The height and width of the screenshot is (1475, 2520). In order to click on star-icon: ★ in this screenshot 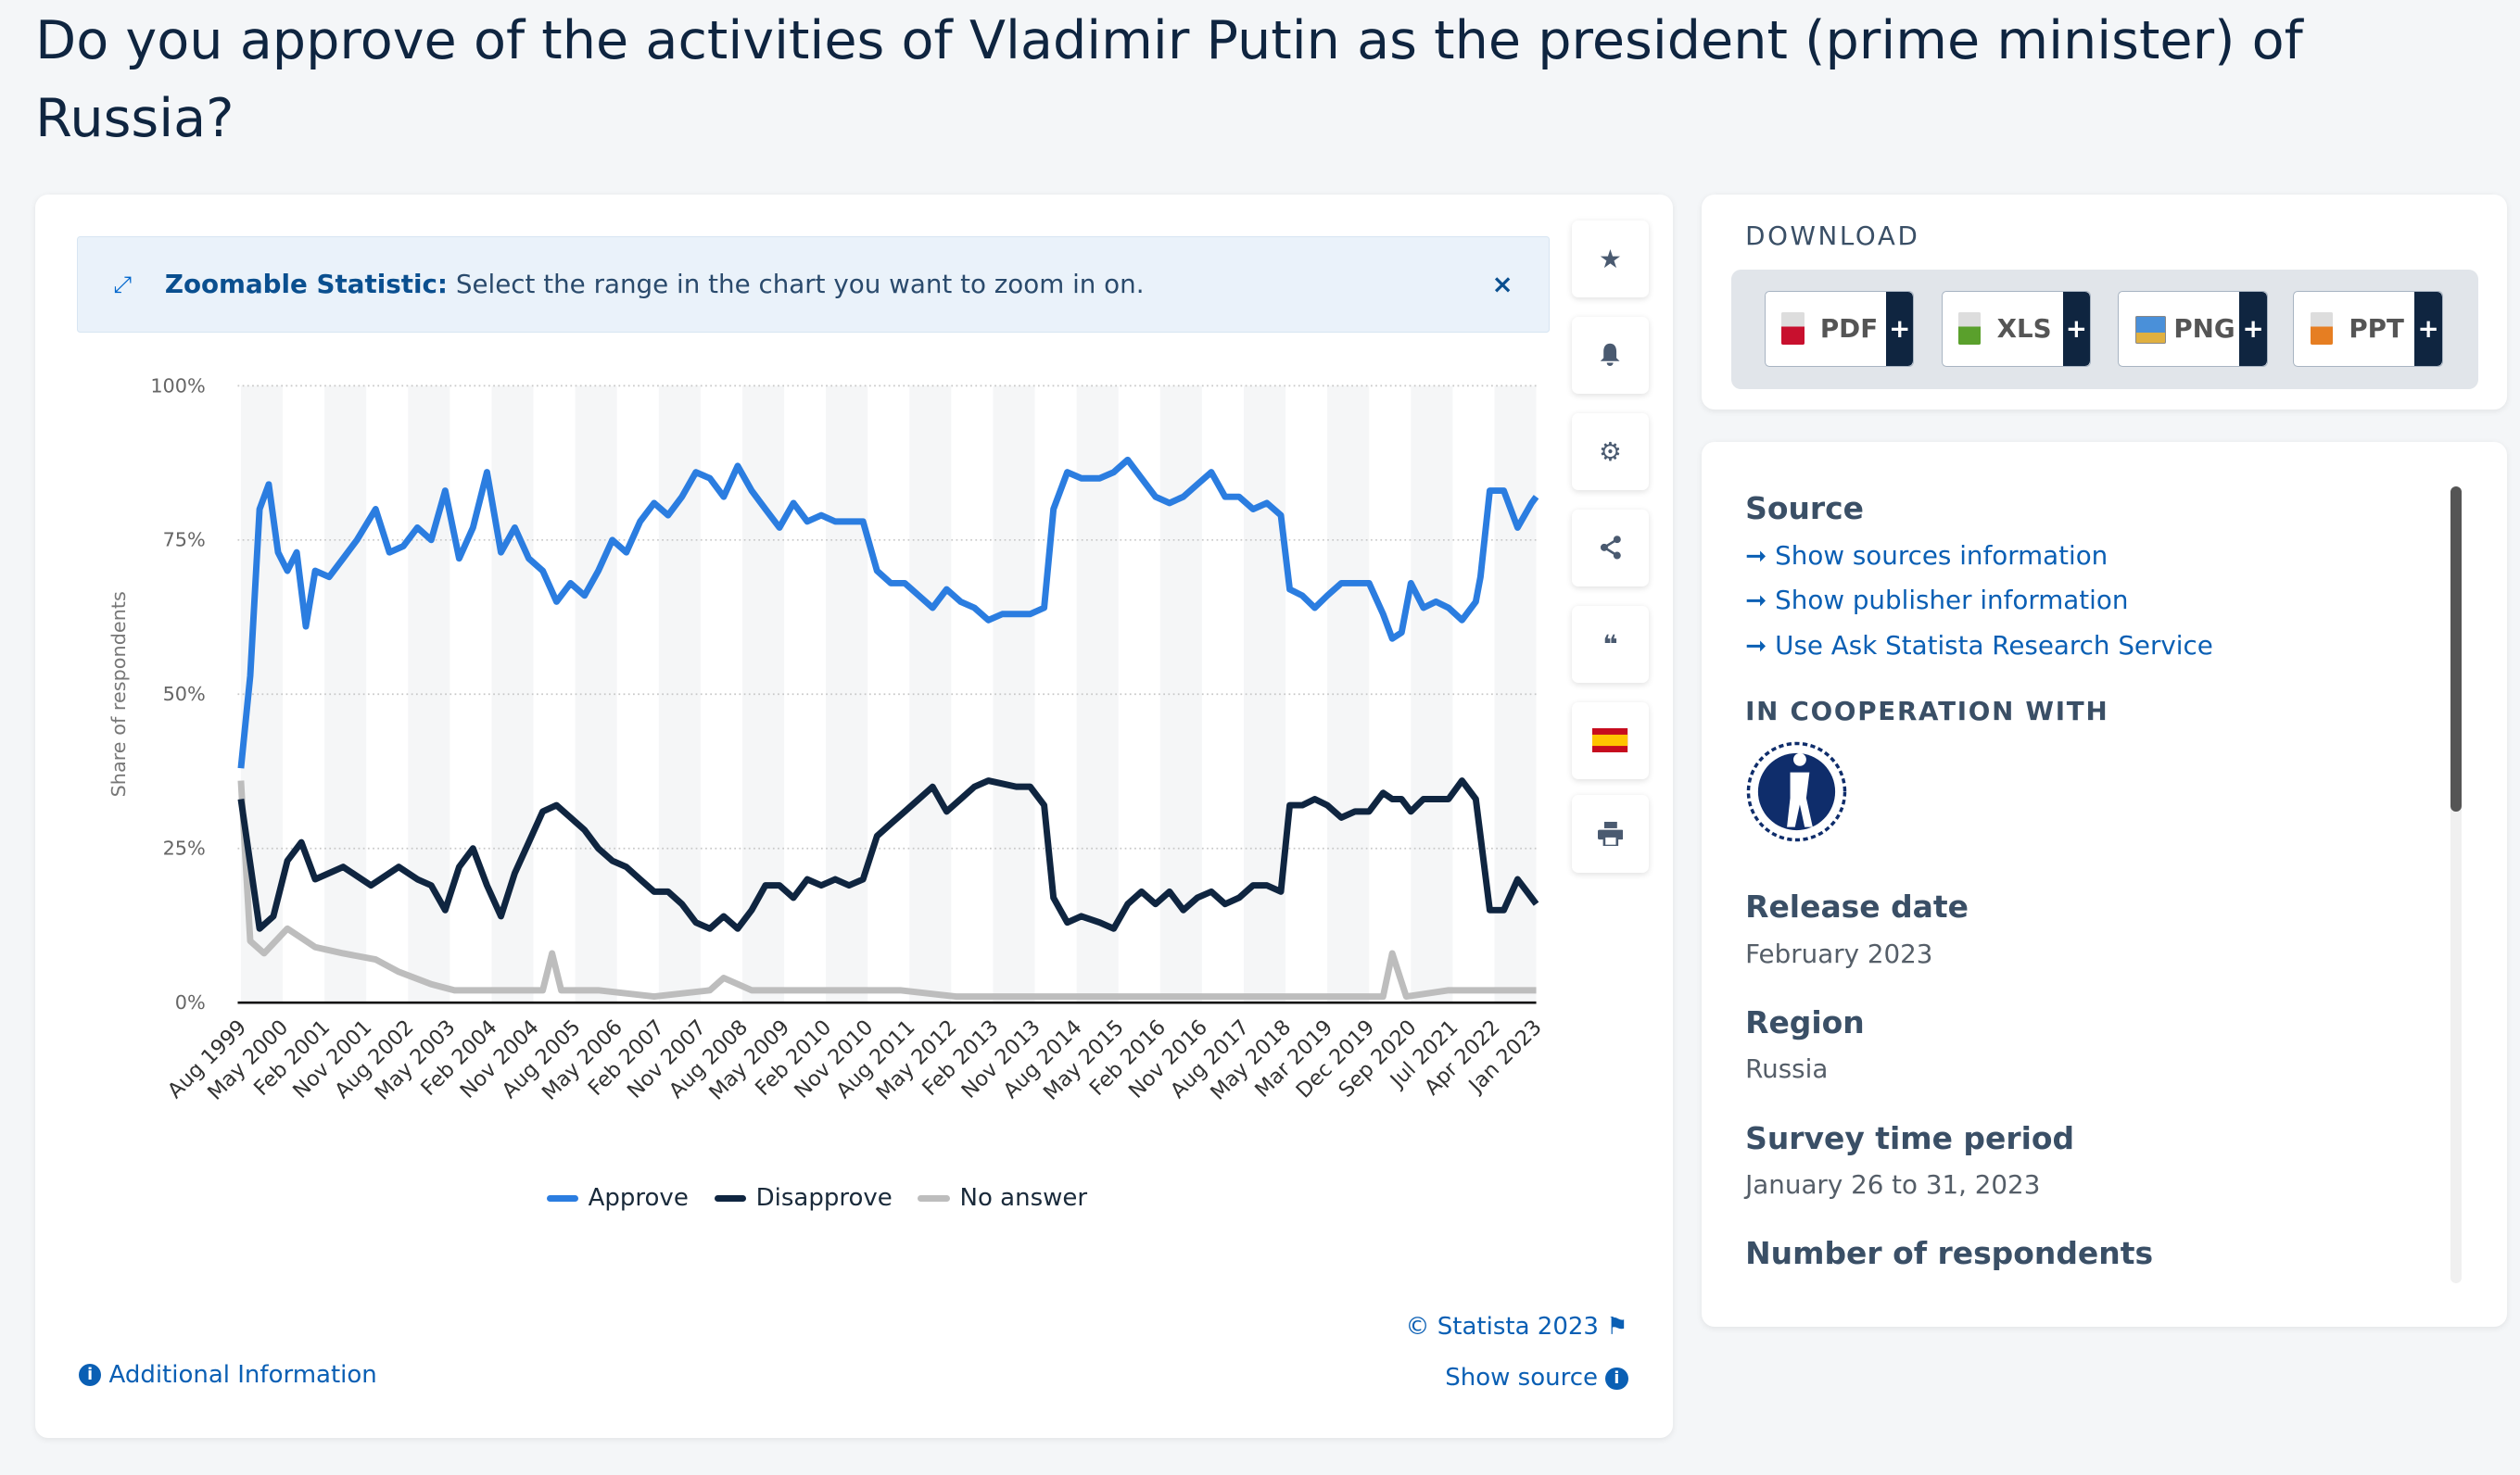, I will do `click(1610, 258)`.